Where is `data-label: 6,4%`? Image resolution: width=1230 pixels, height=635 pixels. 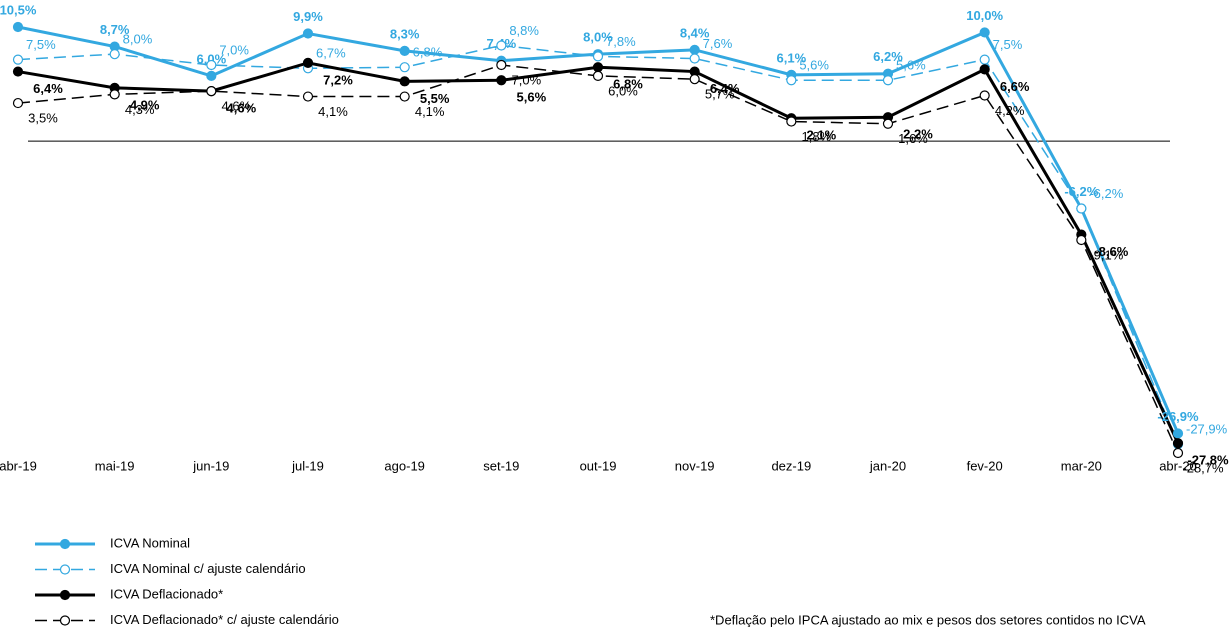
data-label: 6,4% is located at coordinates (725, 88).